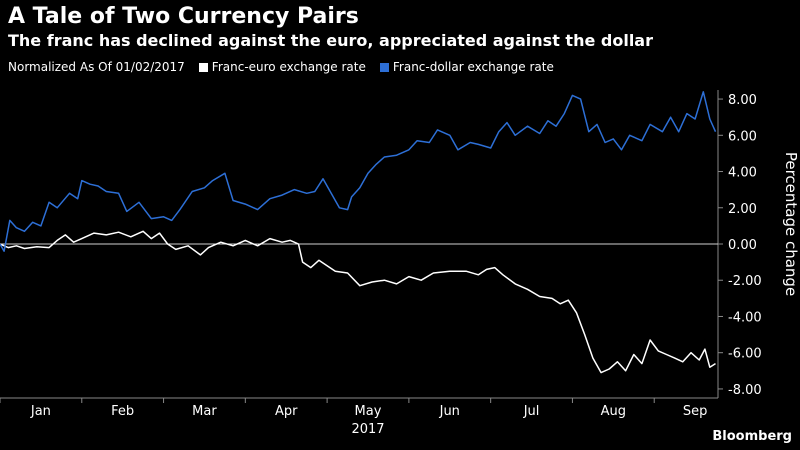  What do you see at coordinates (96, 67) in the screenshot?
I see `legend-normalization-note: Normalized As Of 01/02/2017` at bounding box center [96, 67].